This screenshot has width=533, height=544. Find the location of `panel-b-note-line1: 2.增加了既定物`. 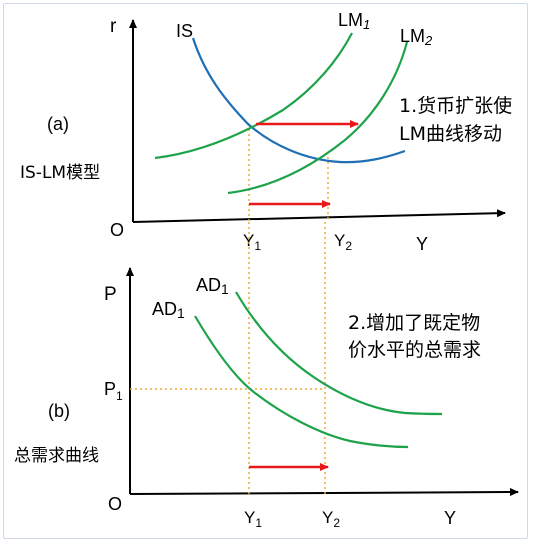

panel-b-note-line1: 2.增加了既定物 is located at coordinates (414, 323).